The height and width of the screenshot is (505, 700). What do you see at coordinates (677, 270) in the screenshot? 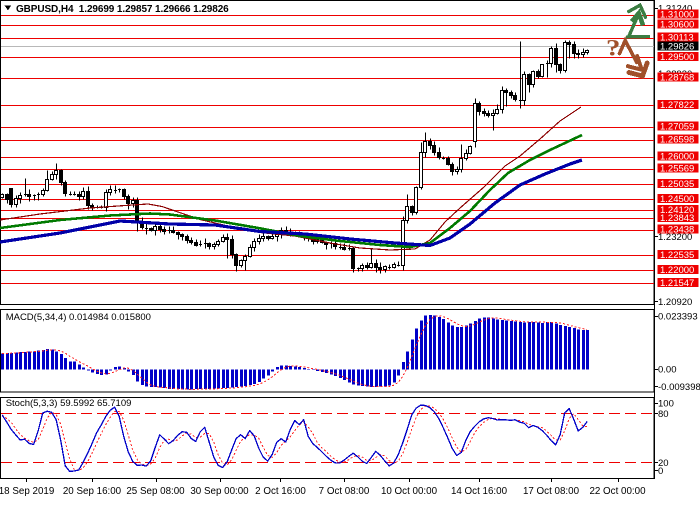
I see `svg-text: 1.22000` at bounding box center [677, 270].